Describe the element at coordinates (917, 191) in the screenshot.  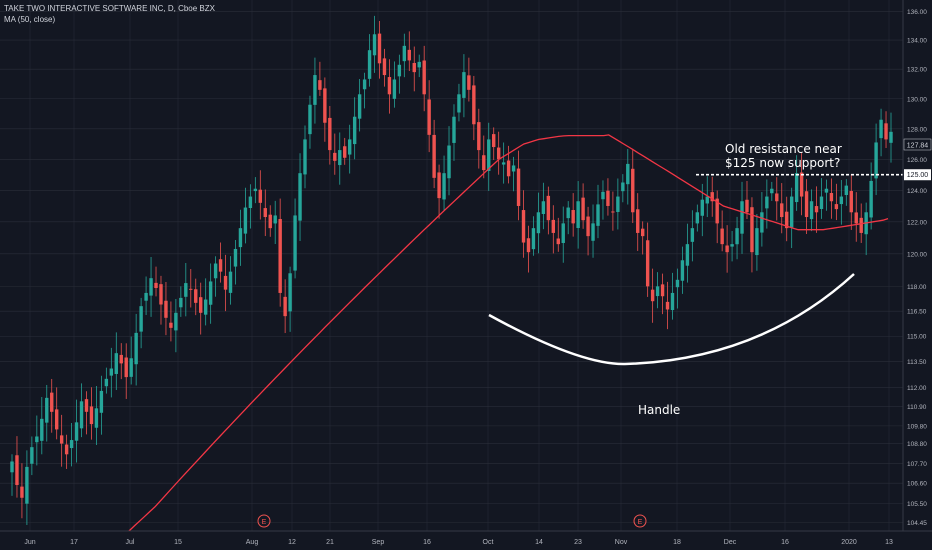
I see `price-tick-label: 124.00` at that location.